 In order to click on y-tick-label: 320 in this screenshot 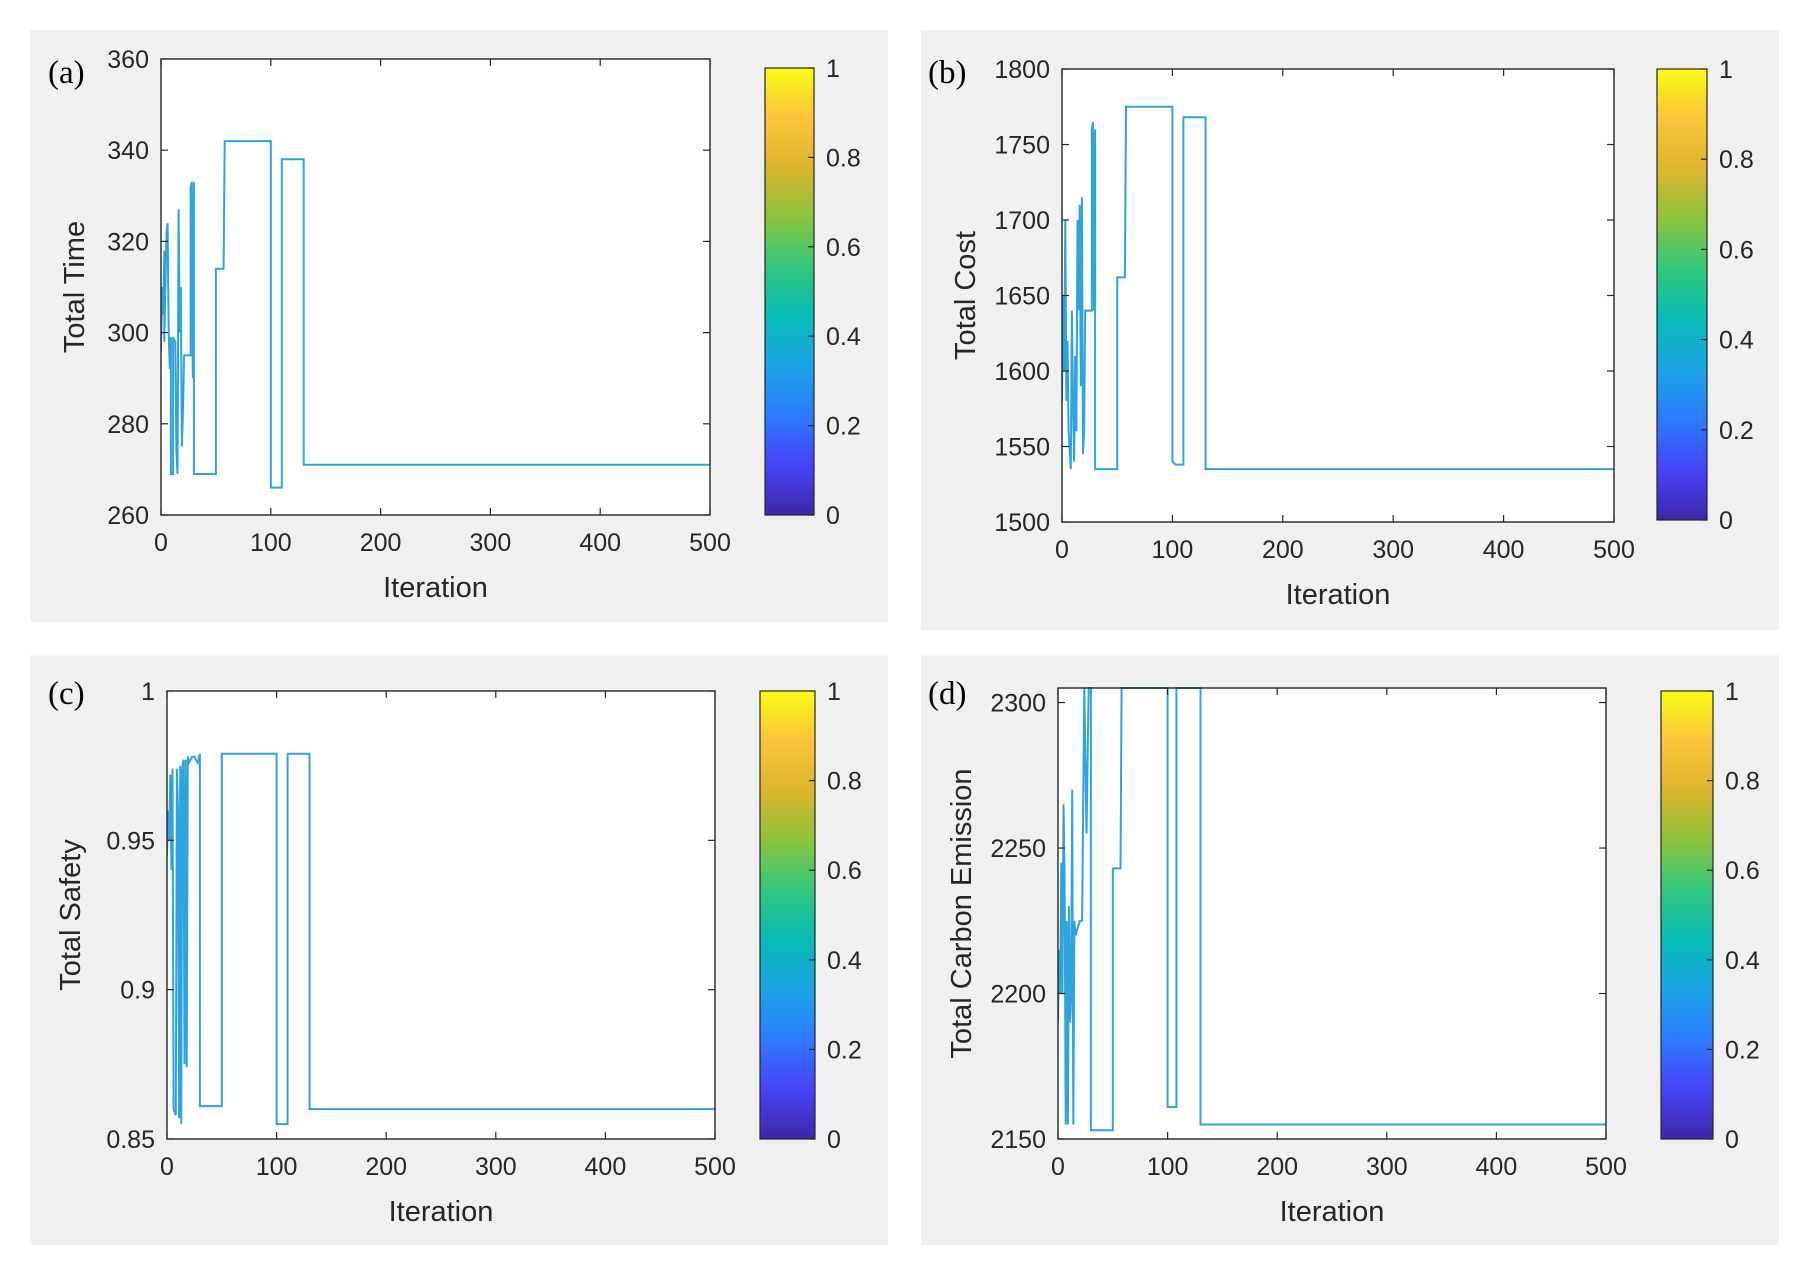, I will do `click(128, 242)`.